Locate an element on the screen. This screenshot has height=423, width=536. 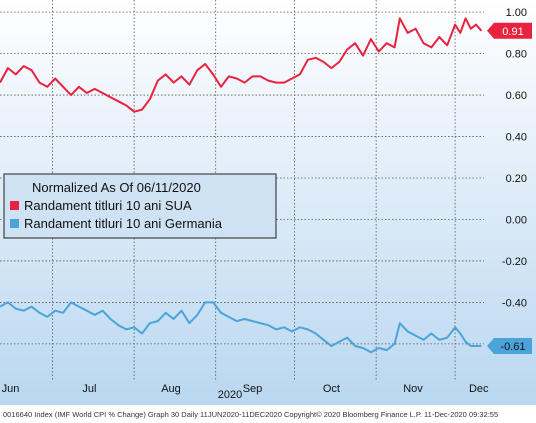
y-tick-label: -0.20 is located at coordinates (514, 262).